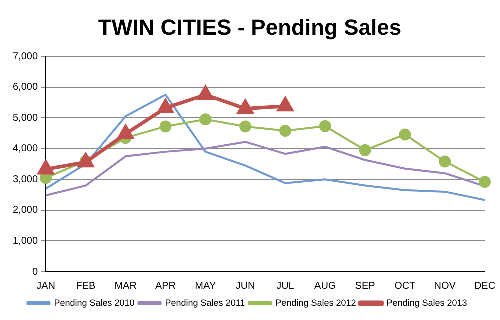 Image resolution: width=500 pixels, height=320 pixels. Describe the element at coordinates (25, 118) in the screenshot. I see `y-tick-label: 5,000` at that location.